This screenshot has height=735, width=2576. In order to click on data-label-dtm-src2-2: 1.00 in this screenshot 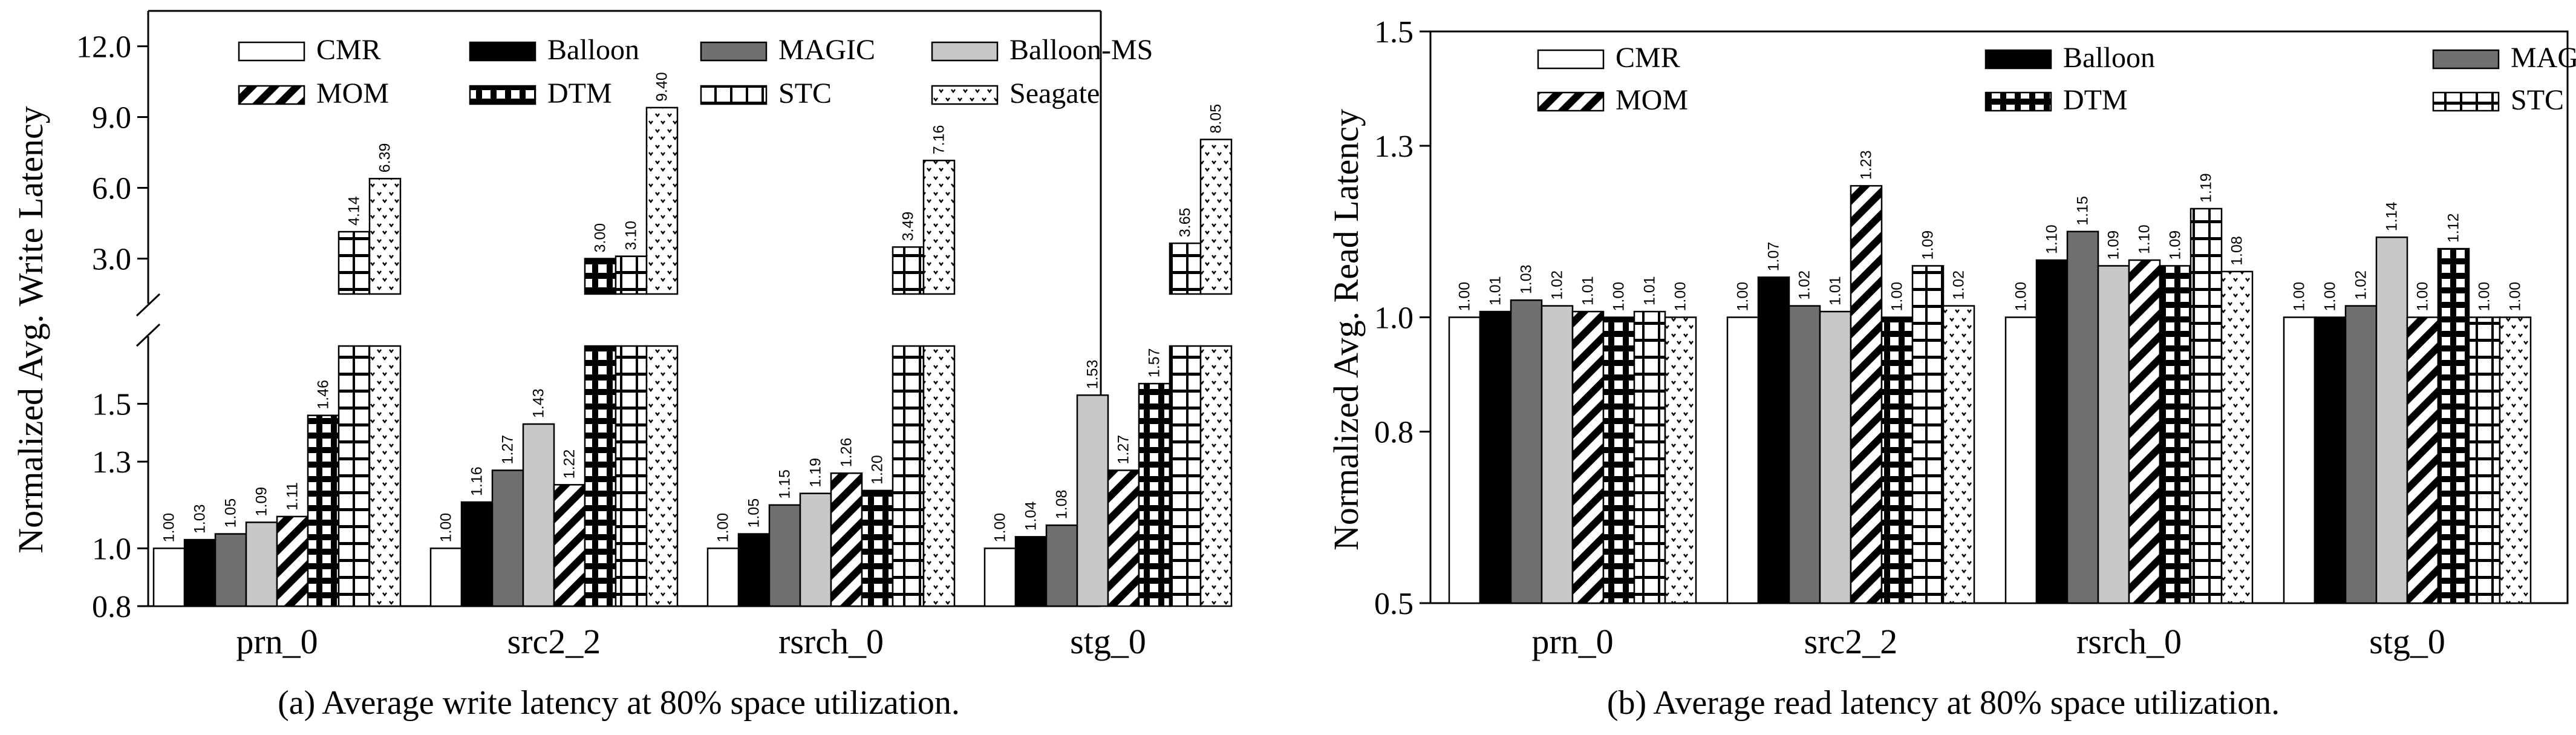, I will do `click(1897, 297)`.